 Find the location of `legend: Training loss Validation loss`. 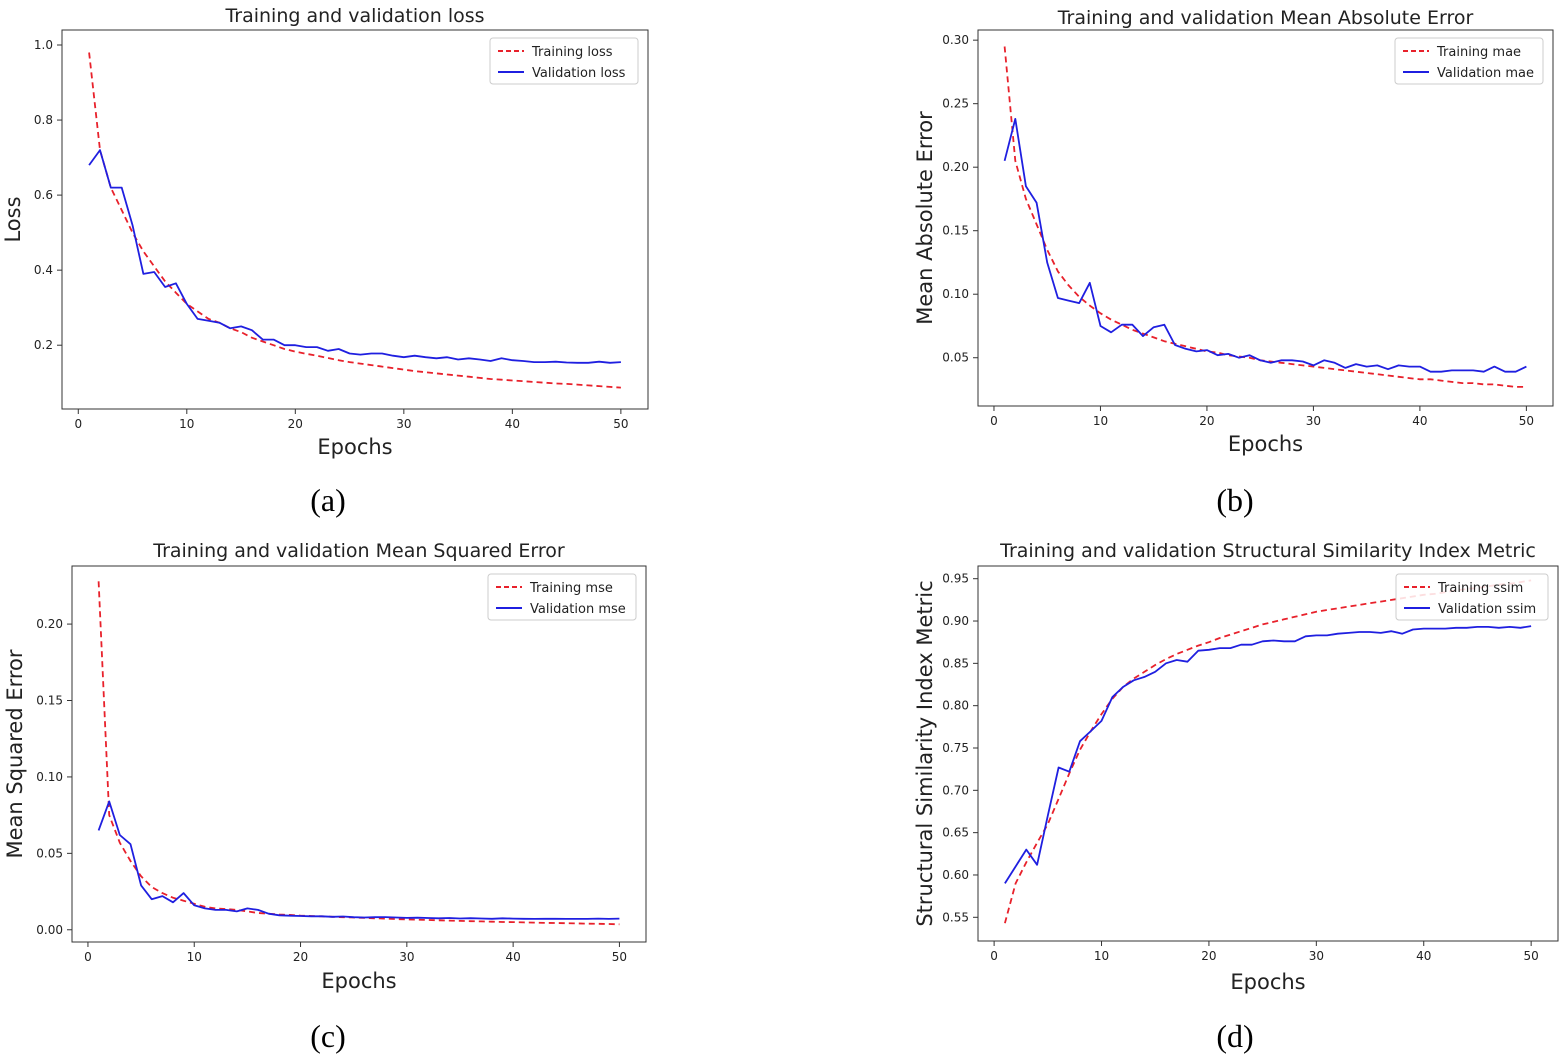

legend: Training loss Validation loss is located at coordinates (564, 61).